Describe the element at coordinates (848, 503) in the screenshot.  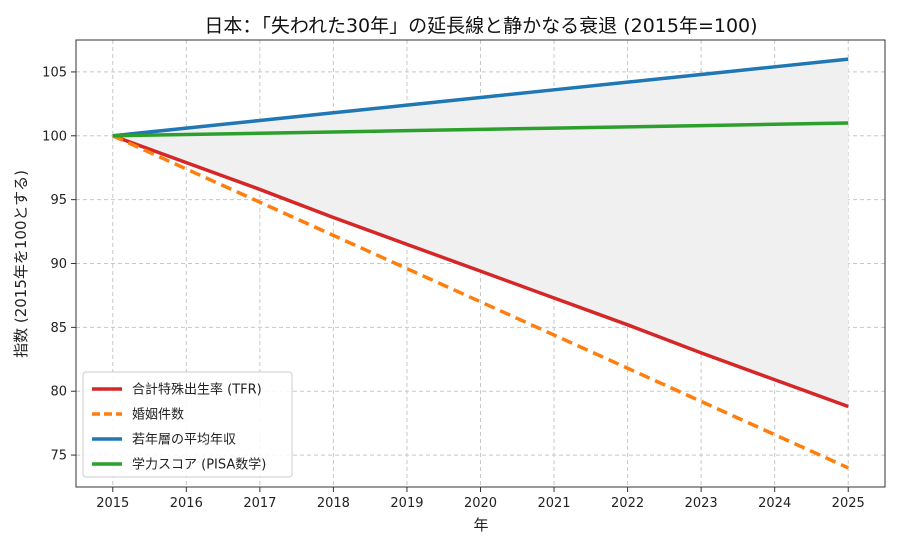
I see `x-tick-label: 2025` at that location.